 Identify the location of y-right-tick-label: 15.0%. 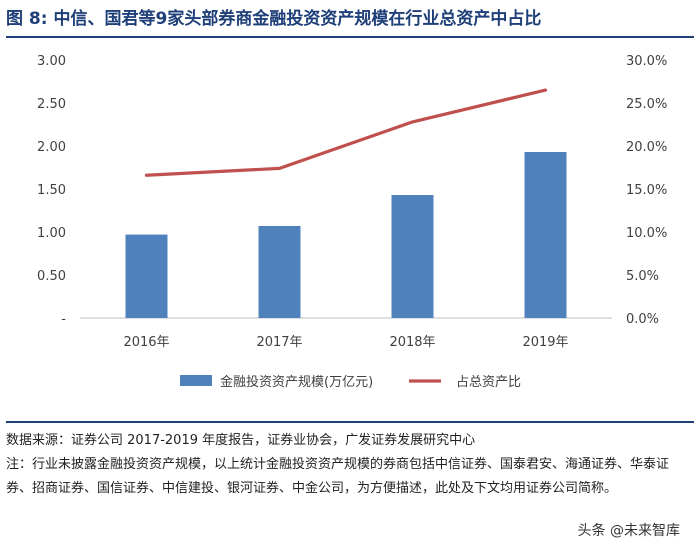
(646, 190).